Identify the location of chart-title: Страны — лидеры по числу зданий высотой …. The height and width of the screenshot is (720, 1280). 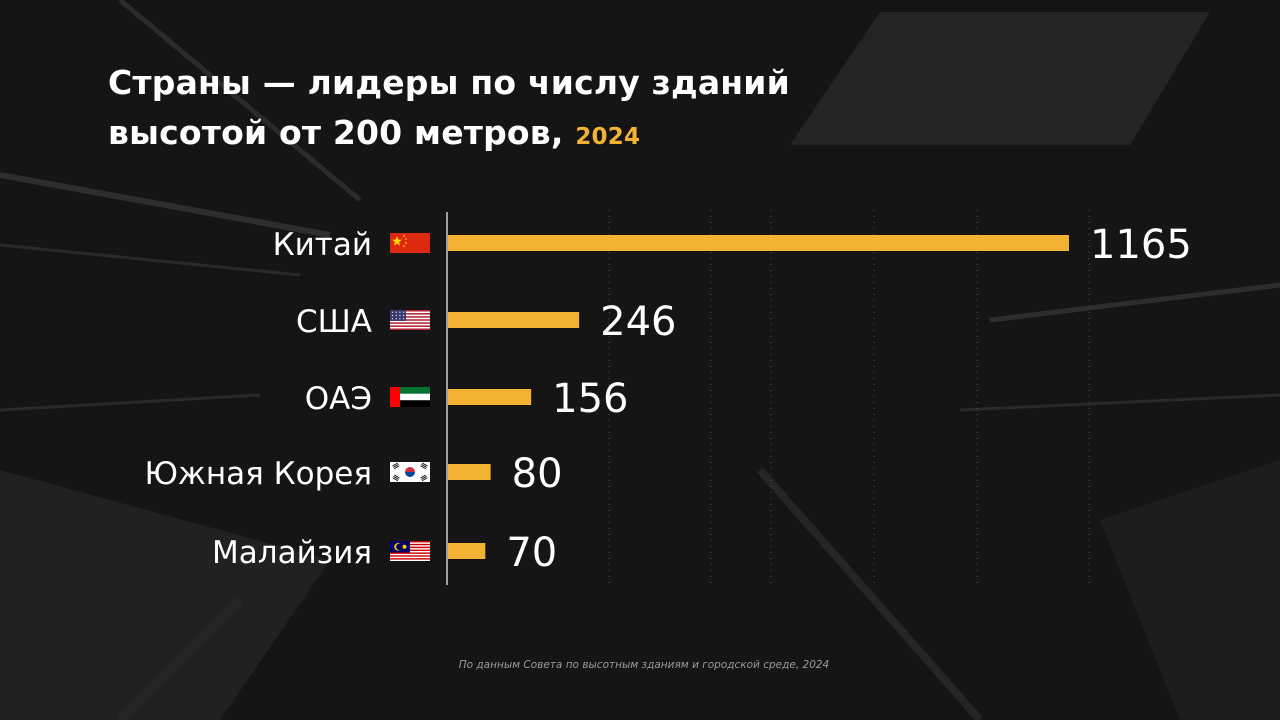
(449, 110).